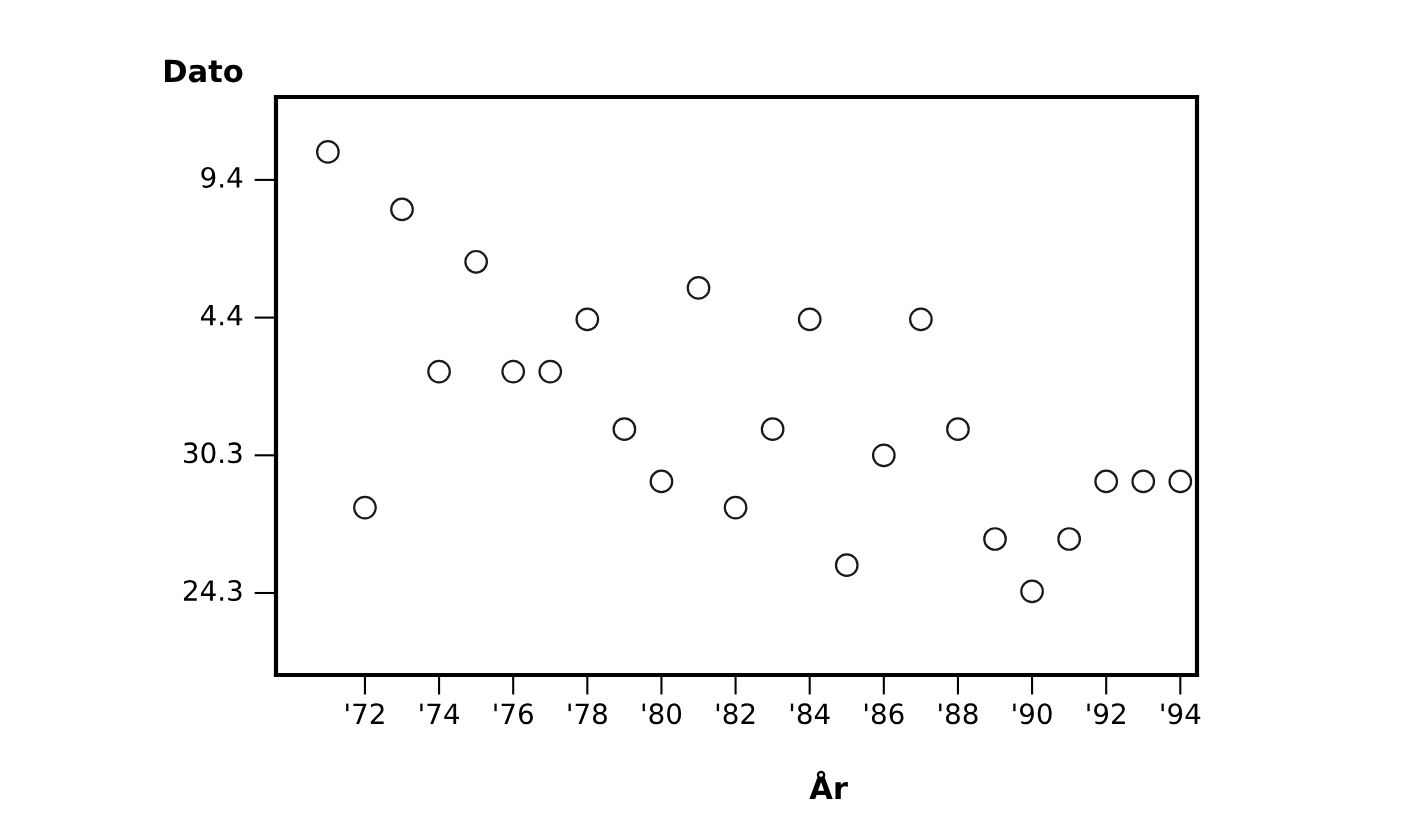 The image size is (1411, 830). What do you see at coordinates (212, 591) in the screenshot?
I see `text: 24.3` at bounding box center [212, 591].